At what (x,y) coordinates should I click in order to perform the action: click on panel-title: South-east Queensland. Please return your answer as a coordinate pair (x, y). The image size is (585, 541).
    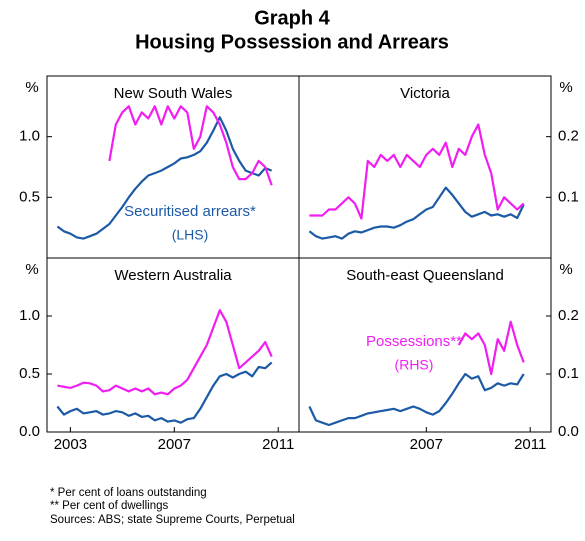
    Looking at the image, I should click on (425, 275).